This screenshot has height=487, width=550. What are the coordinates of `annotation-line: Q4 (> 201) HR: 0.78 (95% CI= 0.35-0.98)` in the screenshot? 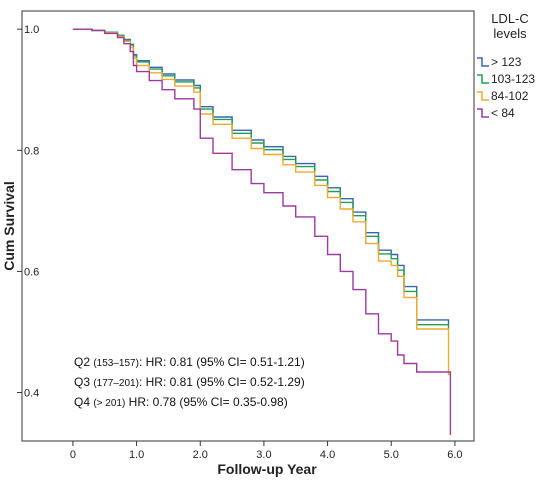 It's located at (181, 402).